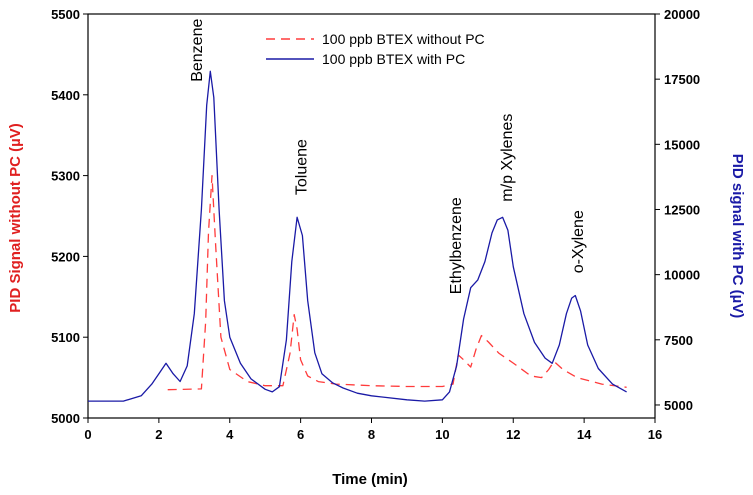 The image size is (753, 495). I want to click on peak-label: Toluene, so click(302, 167).